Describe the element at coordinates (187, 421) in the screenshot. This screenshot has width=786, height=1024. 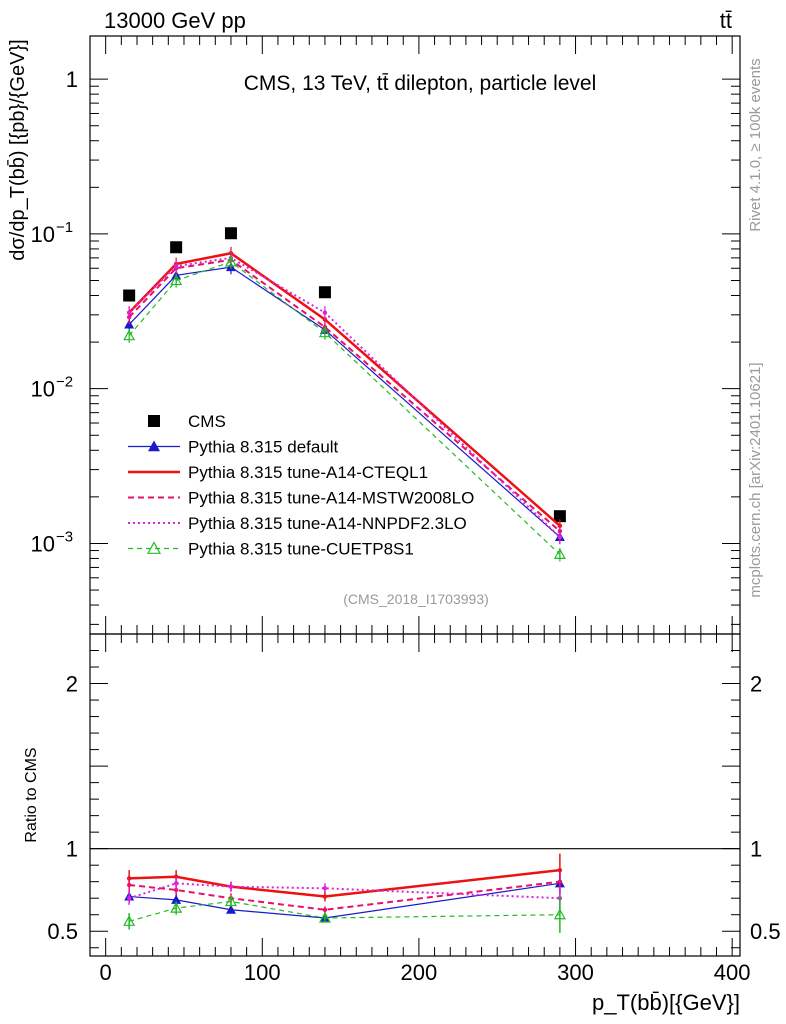
I see `legend-entry: CMS` at that location.